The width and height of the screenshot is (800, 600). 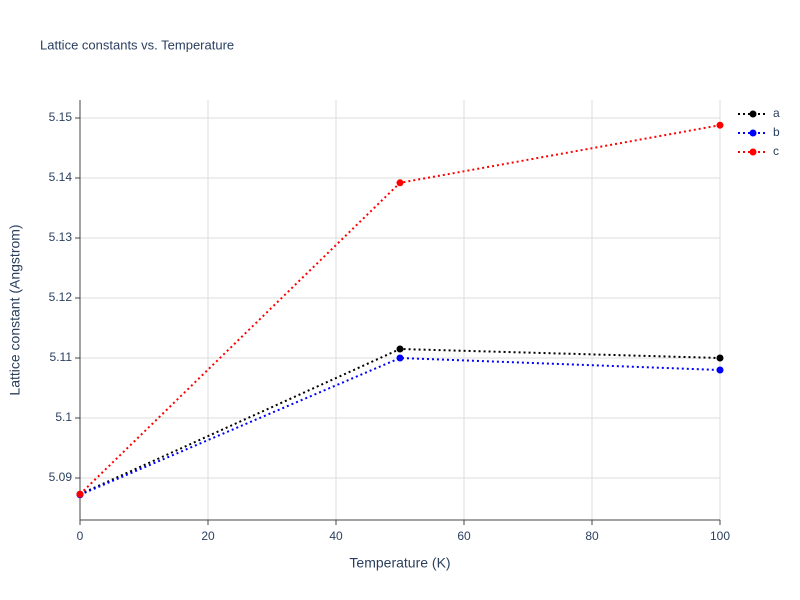 I want to click on y-tick-label: 5.11, so click(x=61, y=357).